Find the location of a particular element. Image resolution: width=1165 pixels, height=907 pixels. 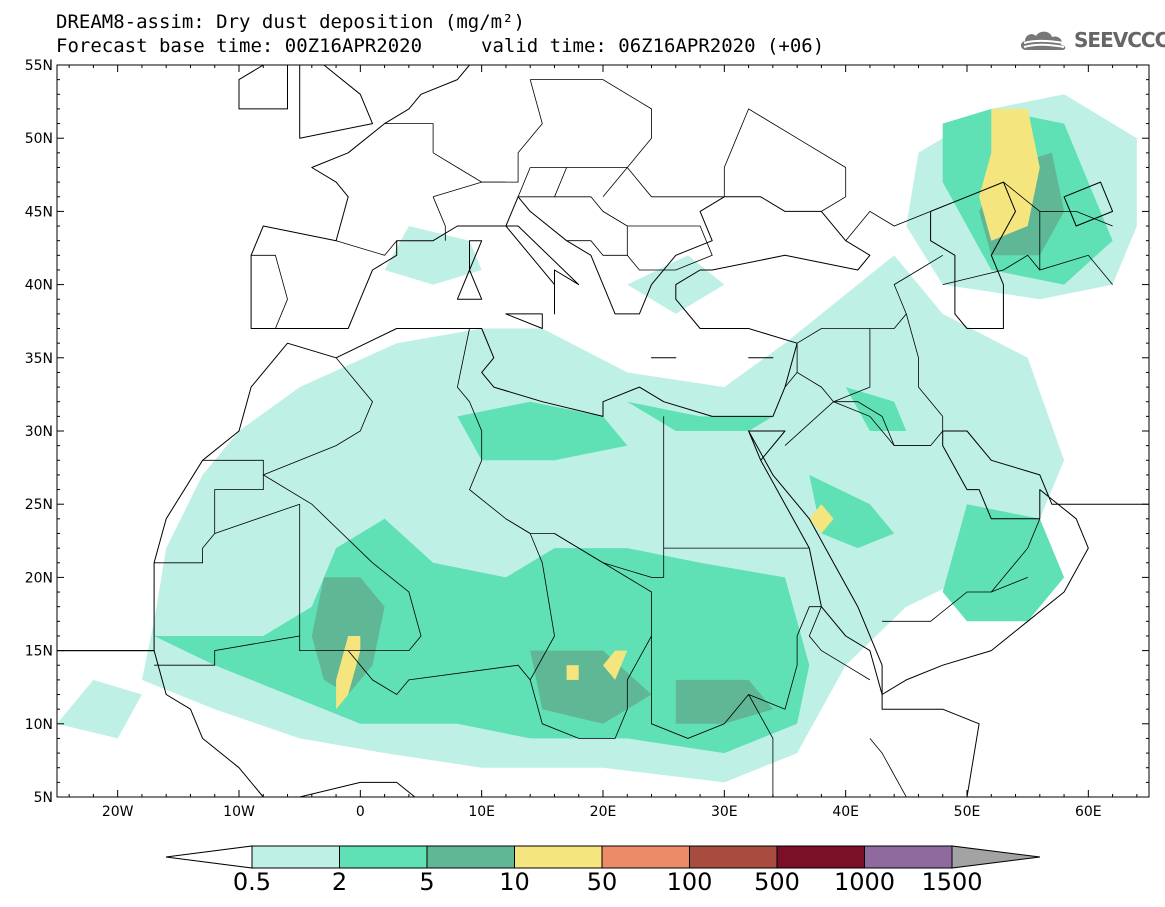

lat-tick-label: 50N is located at coordinates (39, 139).